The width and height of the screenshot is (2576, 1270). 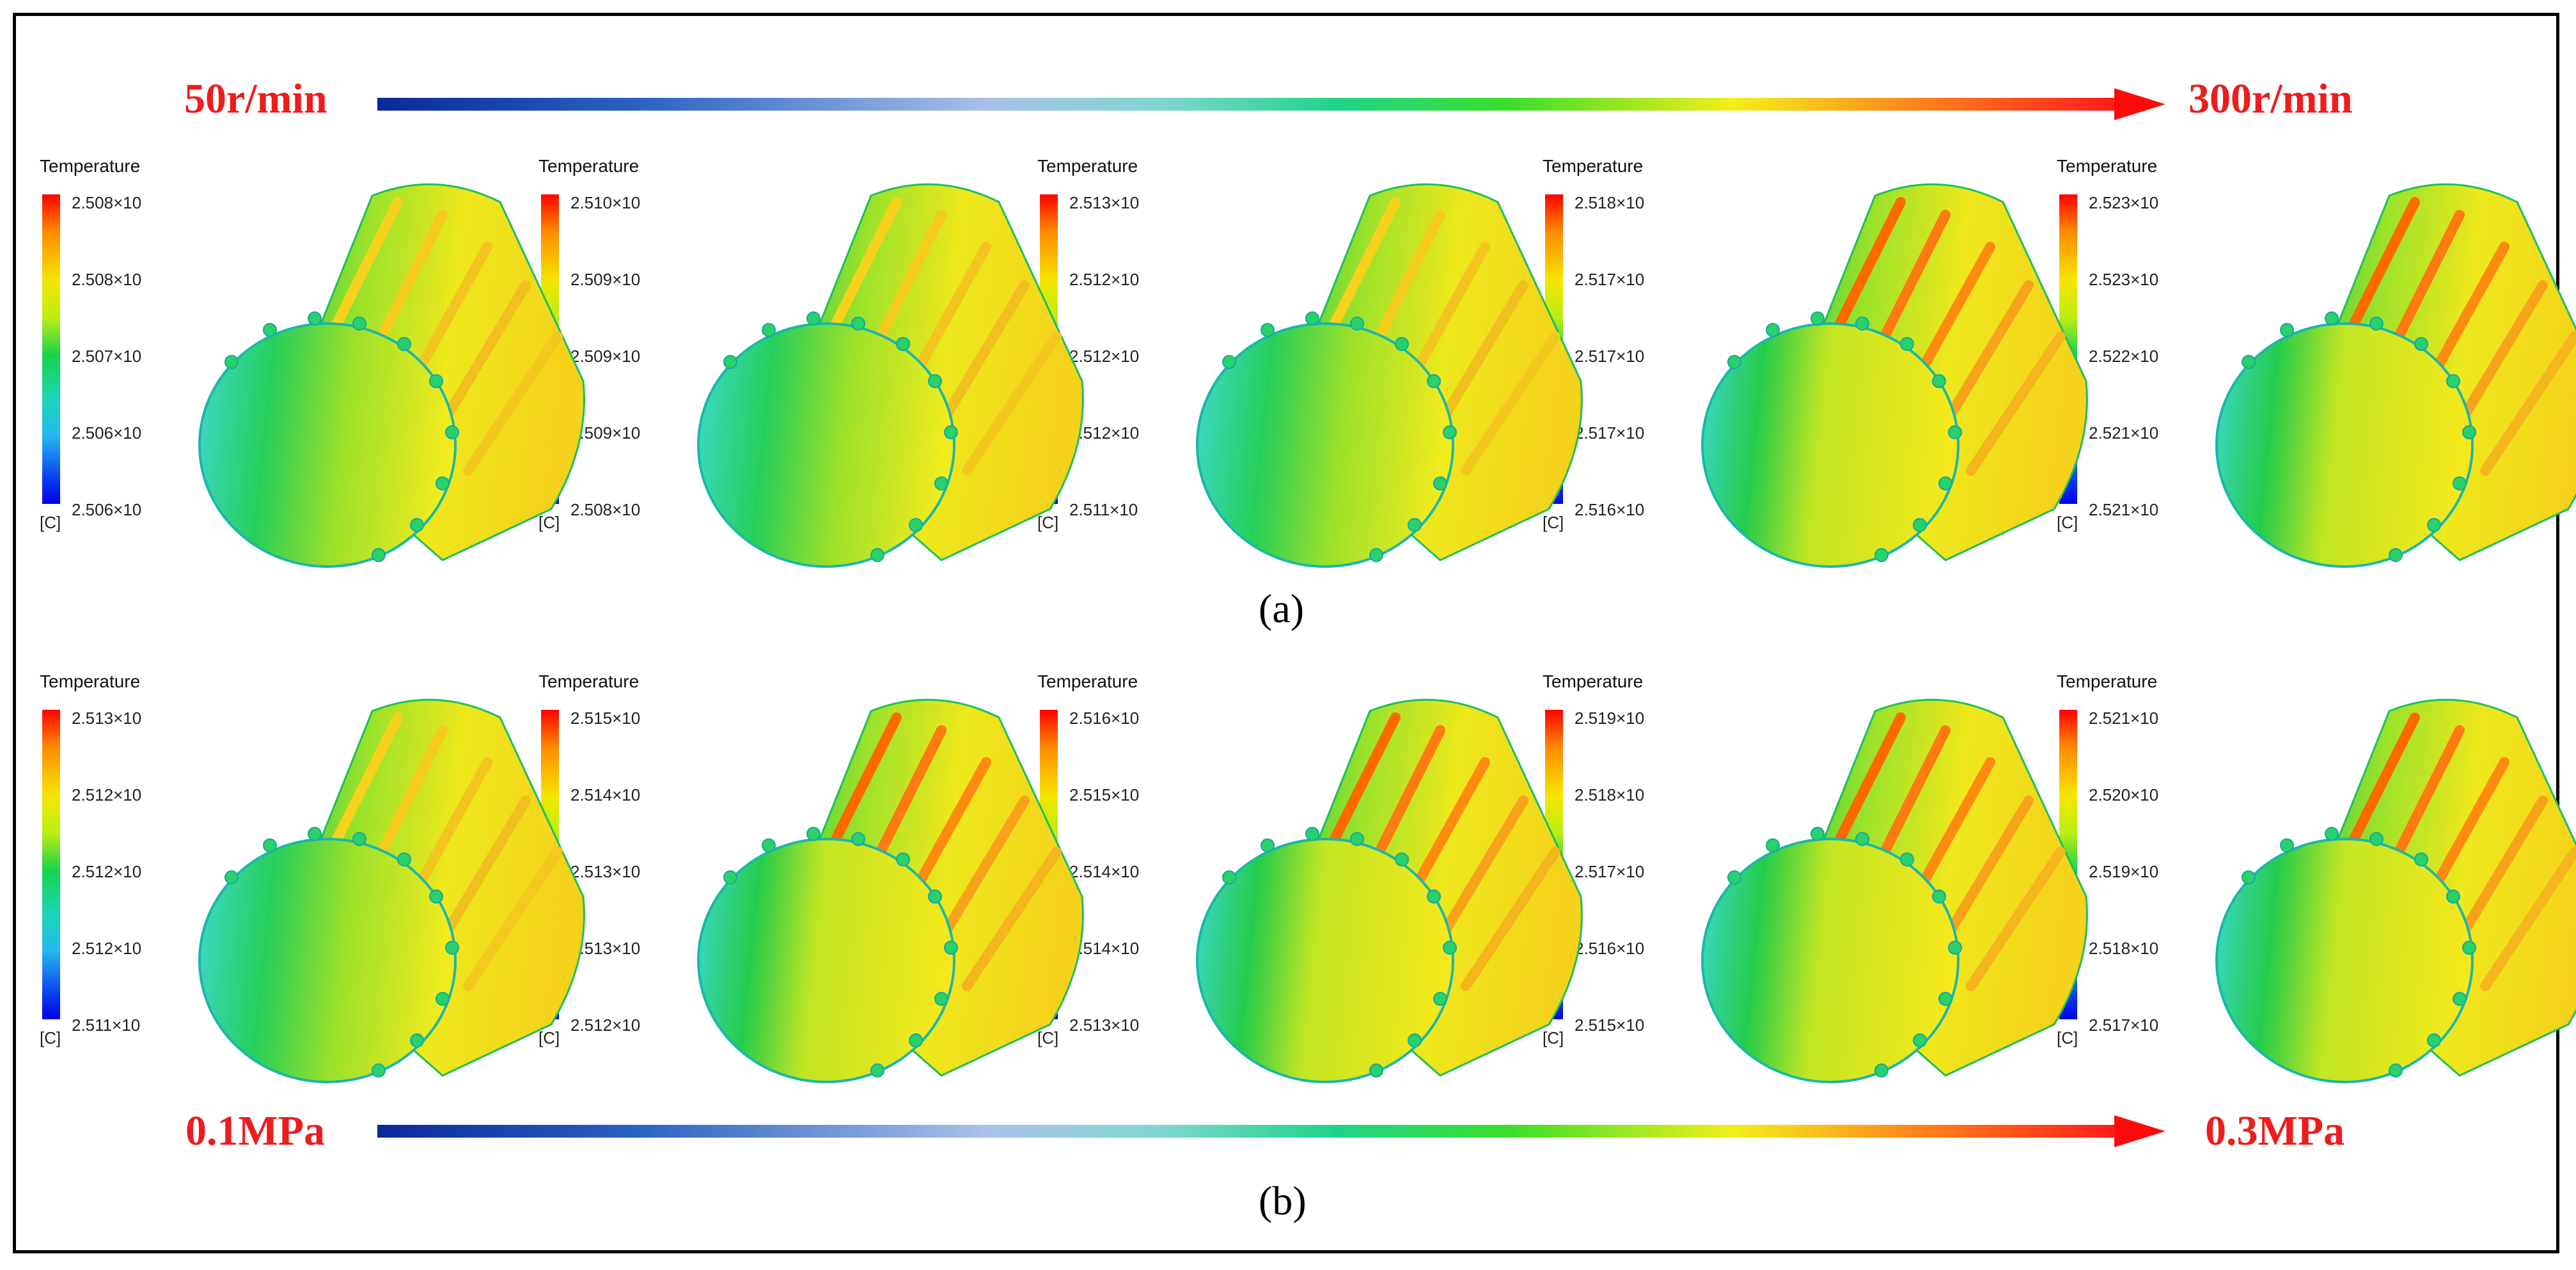 I want to click on legend-tick-label: 2.518×10, so click(x=2124, y=948).